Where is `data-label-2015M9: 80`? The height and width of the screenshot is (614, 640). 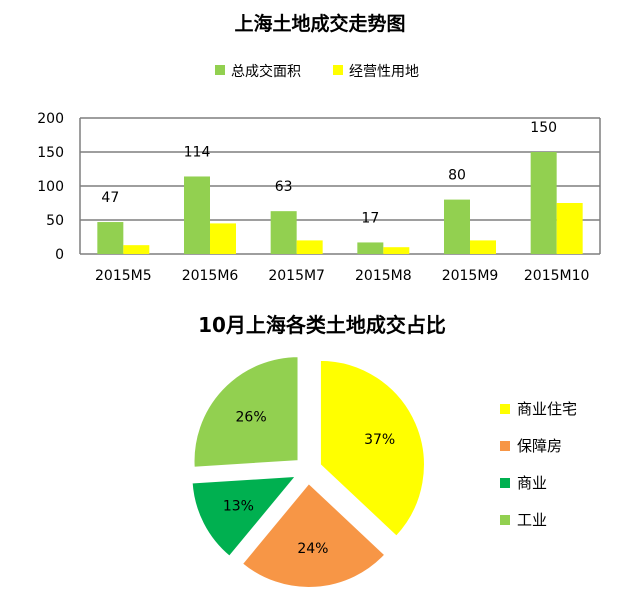 data-label-2015M9: 80 is located at coordinates (457, 176).